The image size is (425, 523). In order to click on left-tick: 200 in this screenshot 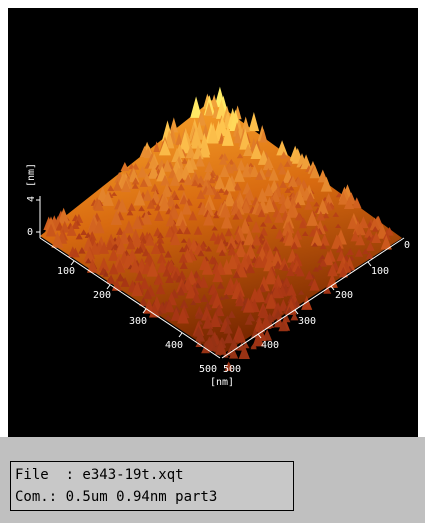, I will do `click(102, 295)`.